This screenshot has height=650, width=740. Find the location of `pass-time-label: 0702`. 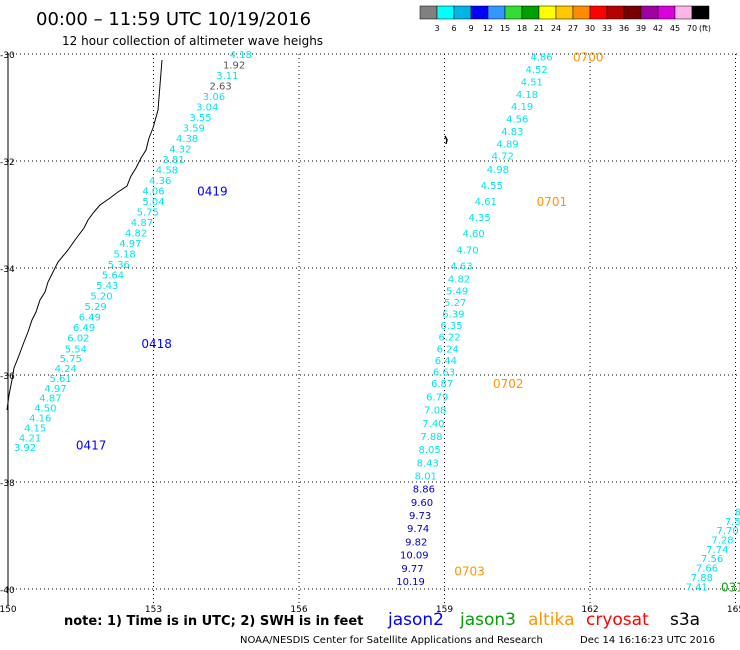

pass-time-label: 0702 is located at coordinates (508, 384).